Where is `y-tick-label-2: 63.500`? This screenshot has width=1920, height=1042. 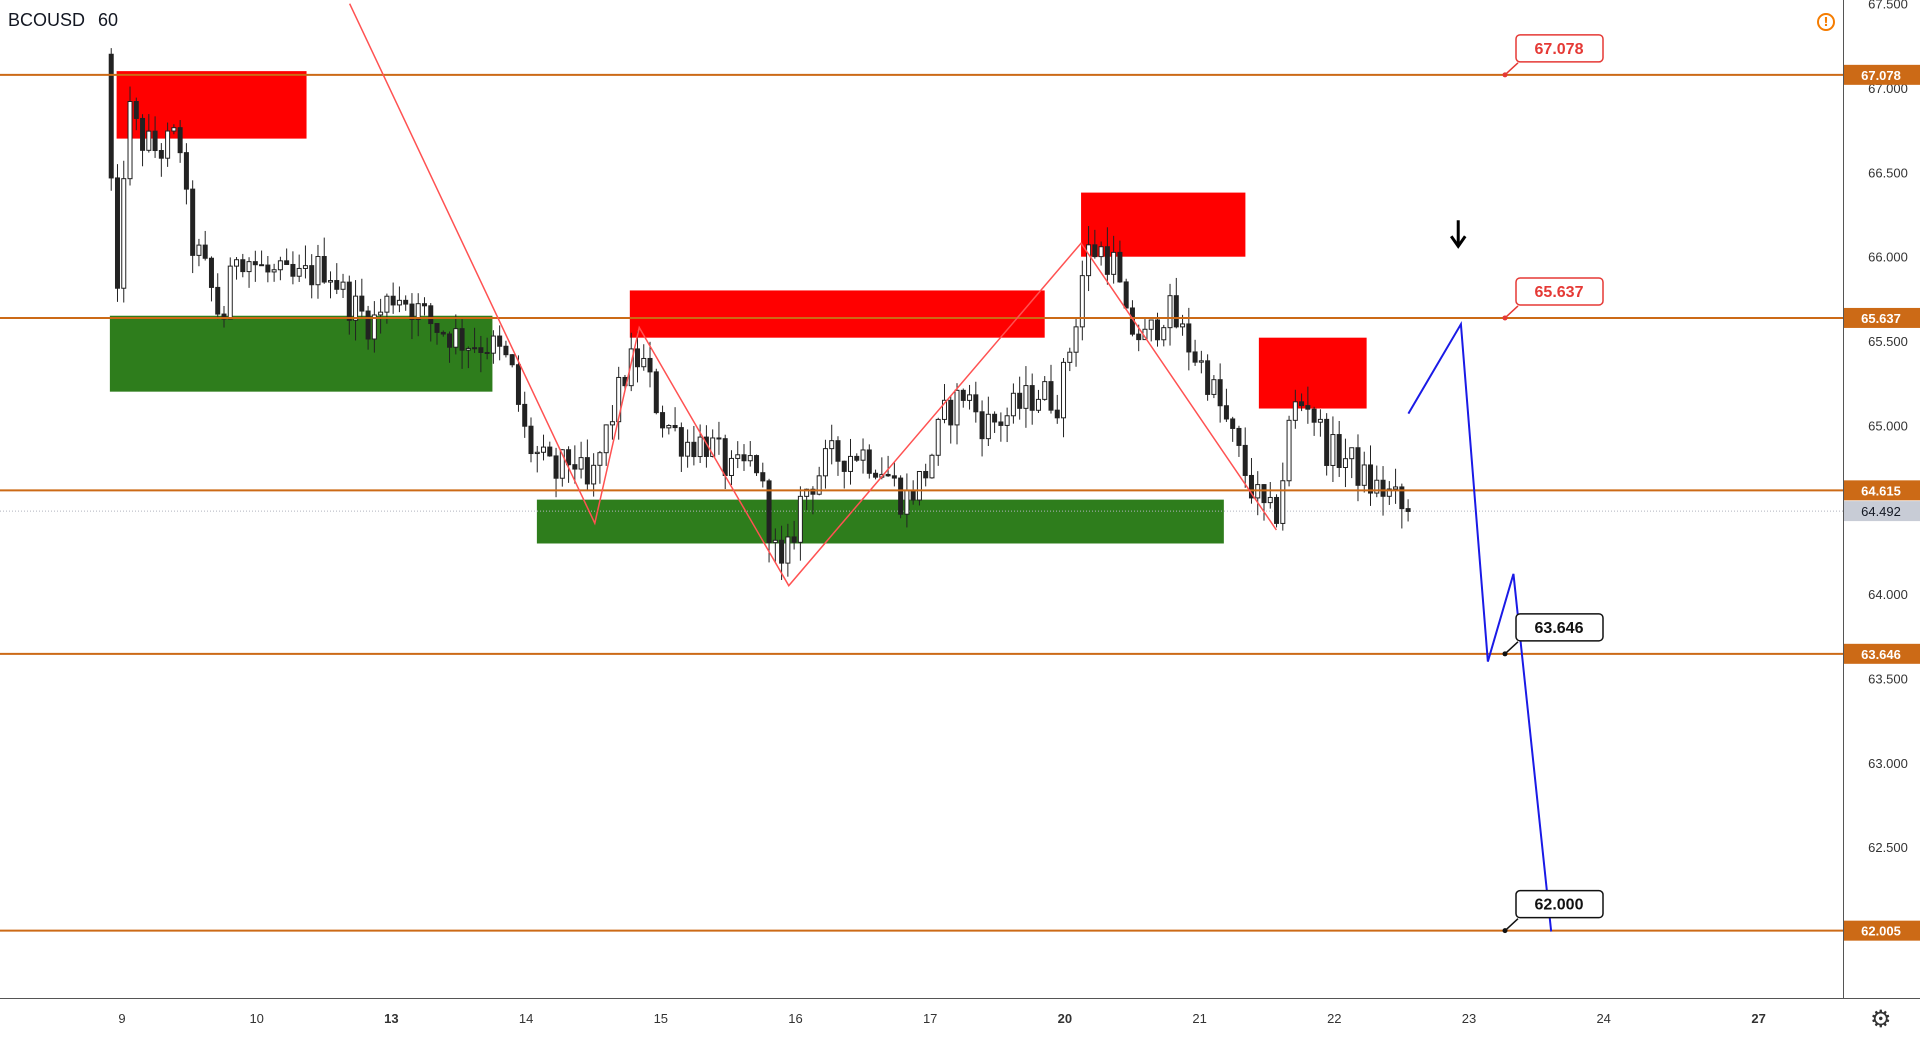 y-tick-label-2: 63.500 is located at coordinates (1888, 678).